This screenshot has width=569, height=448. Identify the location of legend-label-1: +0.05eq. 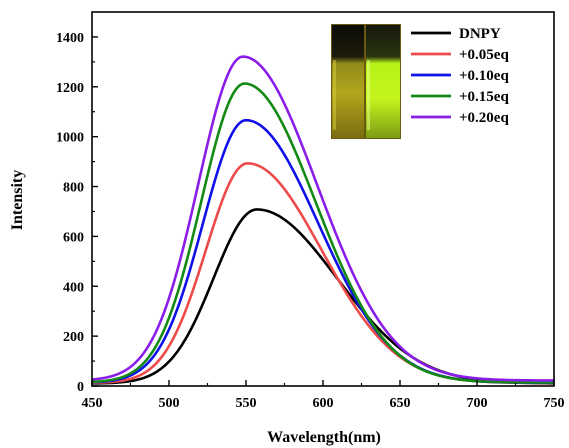
(484, 55).